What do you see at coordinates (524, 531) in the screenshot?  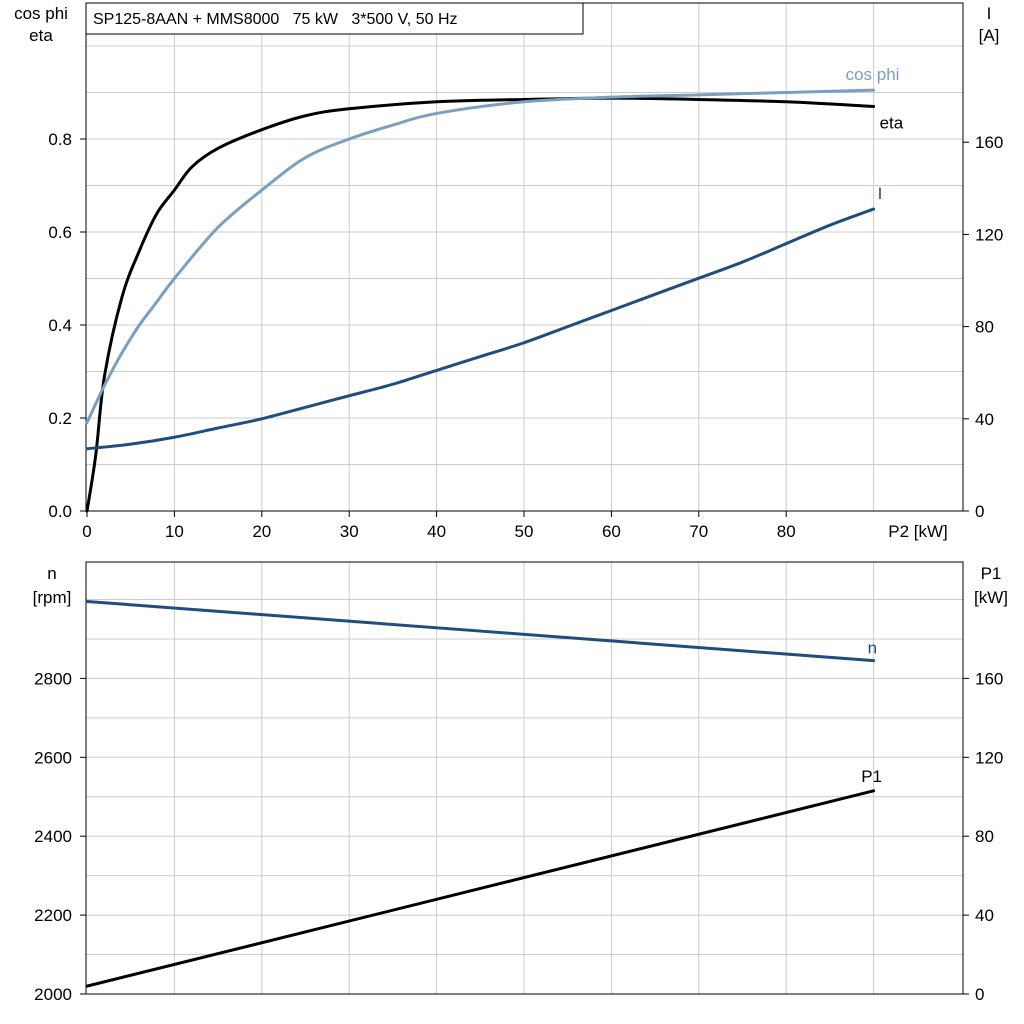 I see `x-axis-tick-label: 50` at bounding box center [524, 531].